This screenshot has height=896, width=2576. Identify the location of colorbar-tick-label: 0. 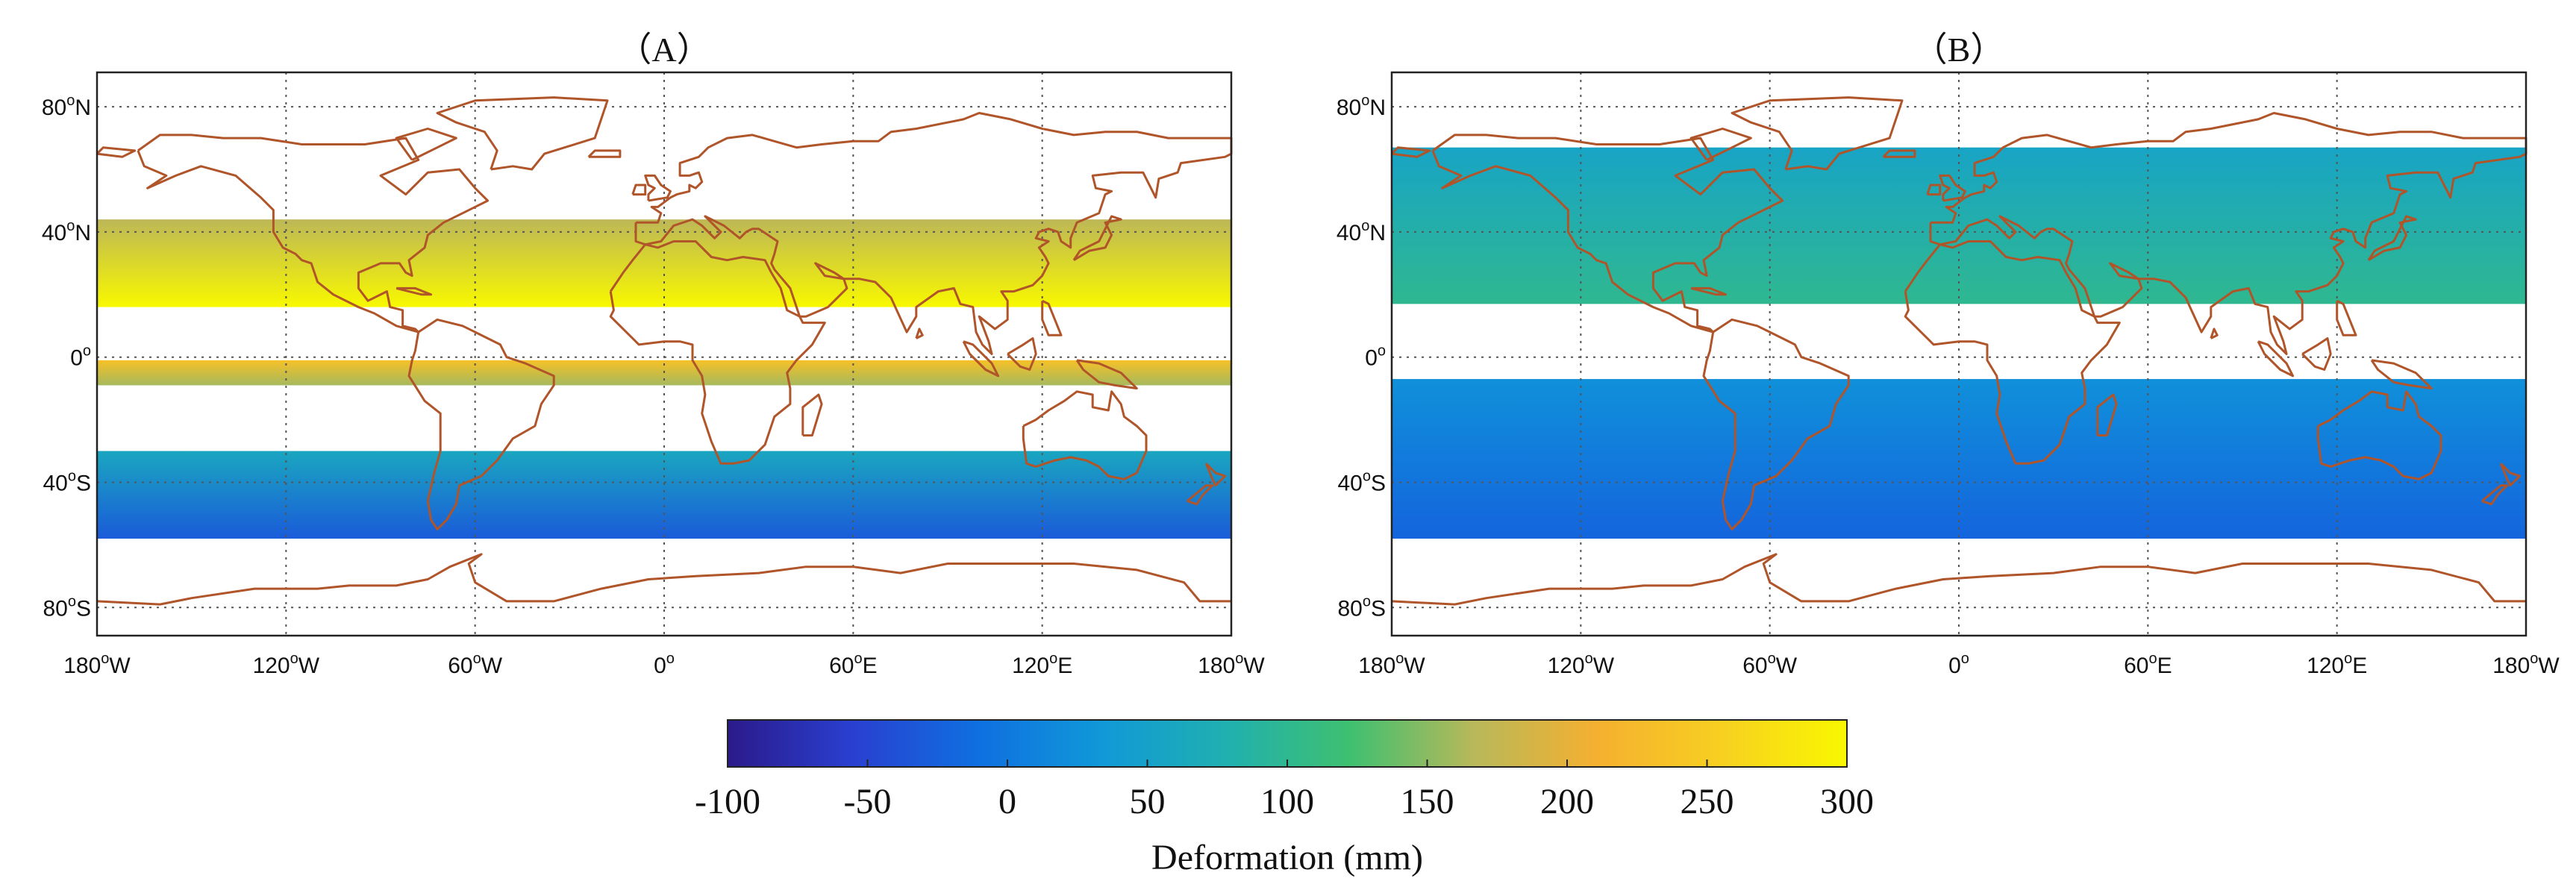
(1007, 801).